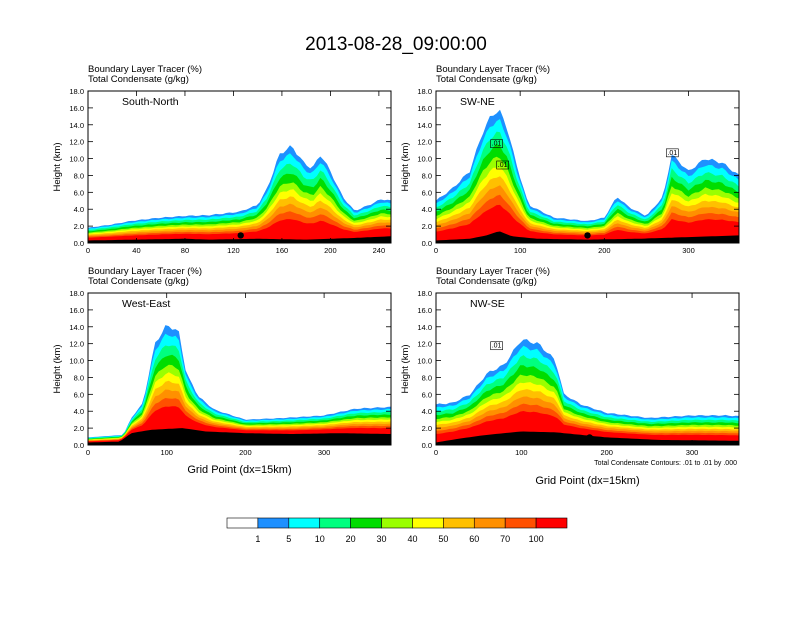 This screenshot has width=792, height=617. Describe the element at coordinates (185, 250) in the screenshot. I see `x-tick-label: 80` at that location.